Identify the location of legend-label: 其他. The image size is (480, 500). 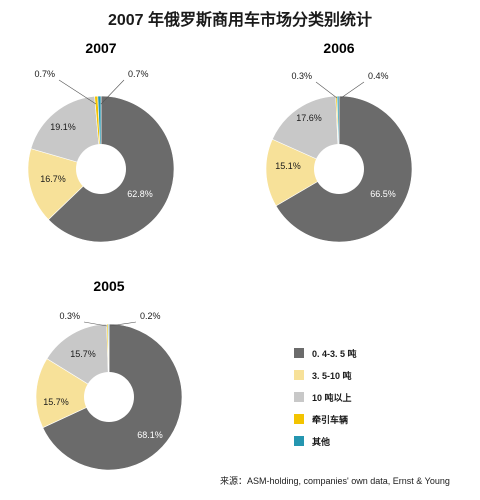
(321, 441).